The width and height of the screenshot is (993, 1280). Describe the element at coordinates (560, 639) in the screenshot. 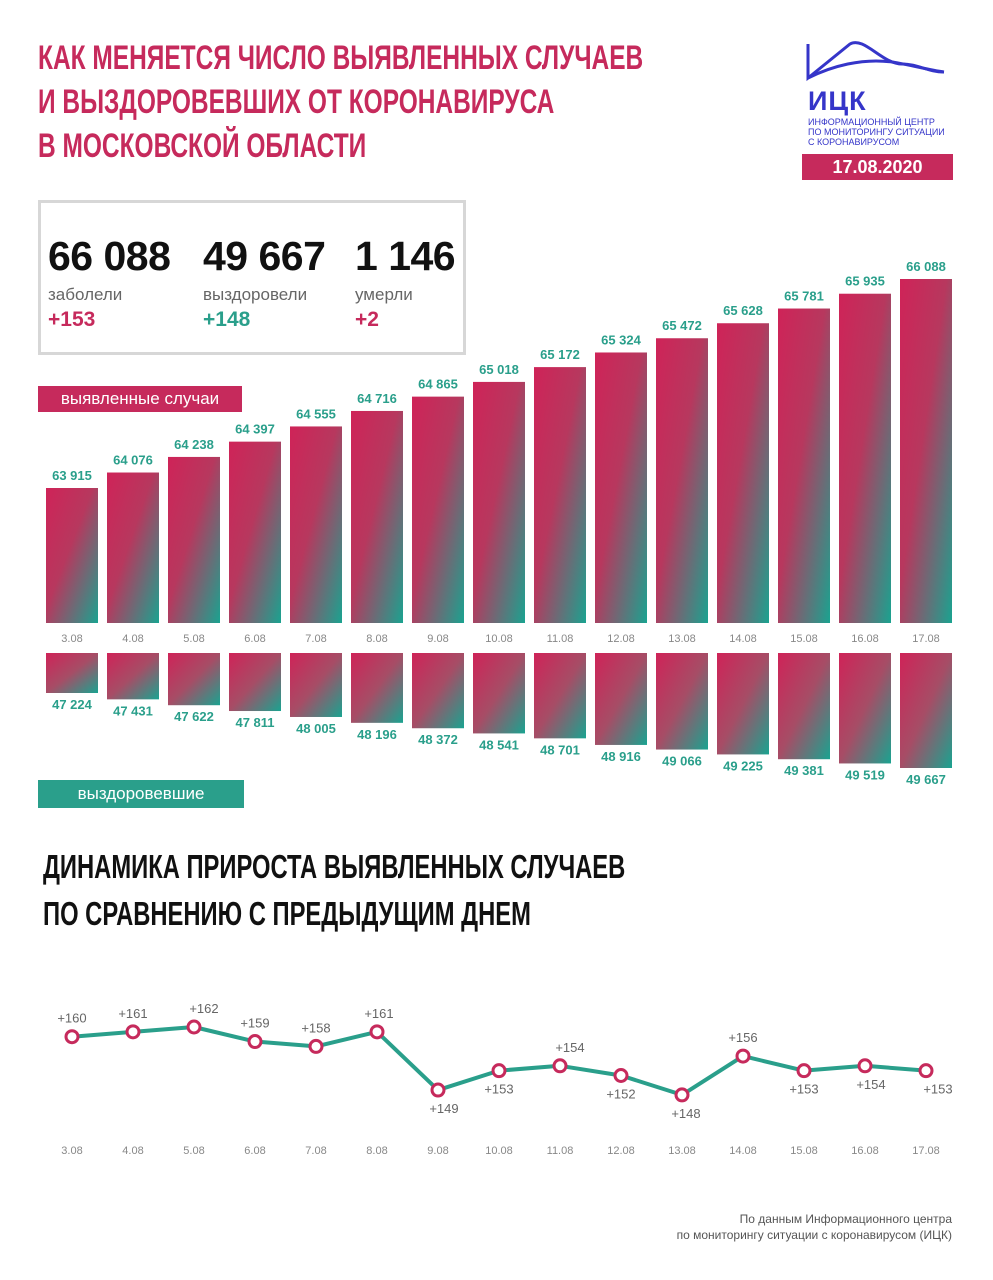

I see `x-tick-label: 11.08` at that location.